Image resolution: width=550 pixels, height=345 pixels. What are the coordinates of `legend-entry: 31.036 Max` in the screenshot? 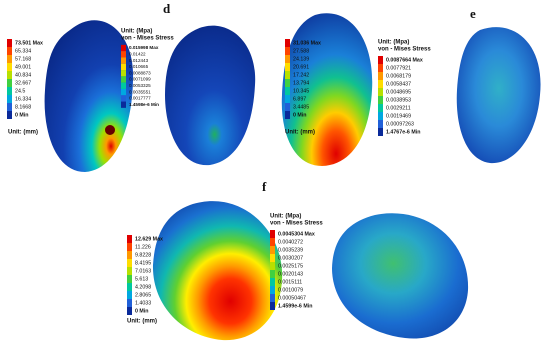 It's located at (307, 43).